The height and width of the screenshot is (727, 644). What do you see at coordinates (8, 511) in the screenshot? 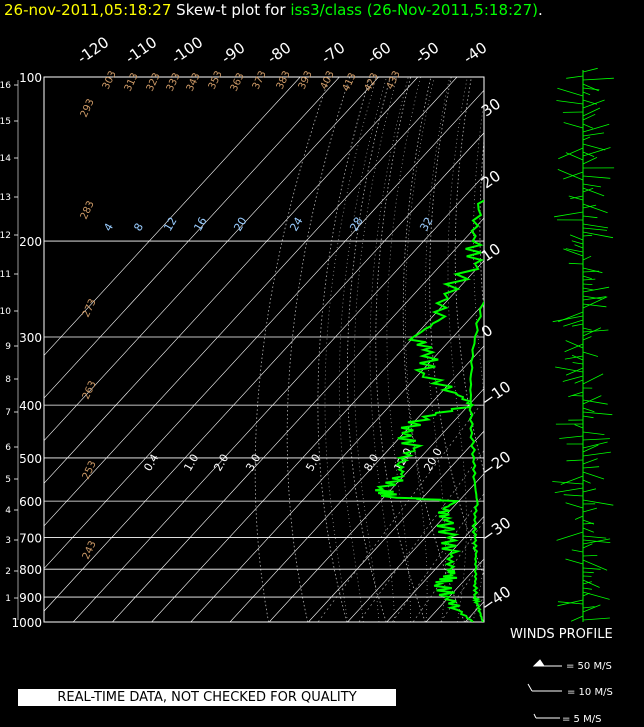
I see `height-label: 4` at bounding box center [8, 511].